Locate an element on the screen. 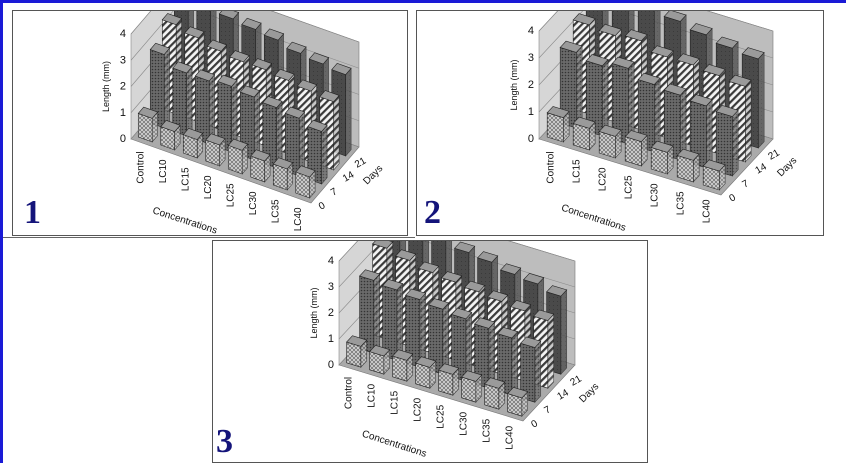 The width and height of the screenshot is (846, 464). panel-number-3: 3 is located at coordinates (224, 441).